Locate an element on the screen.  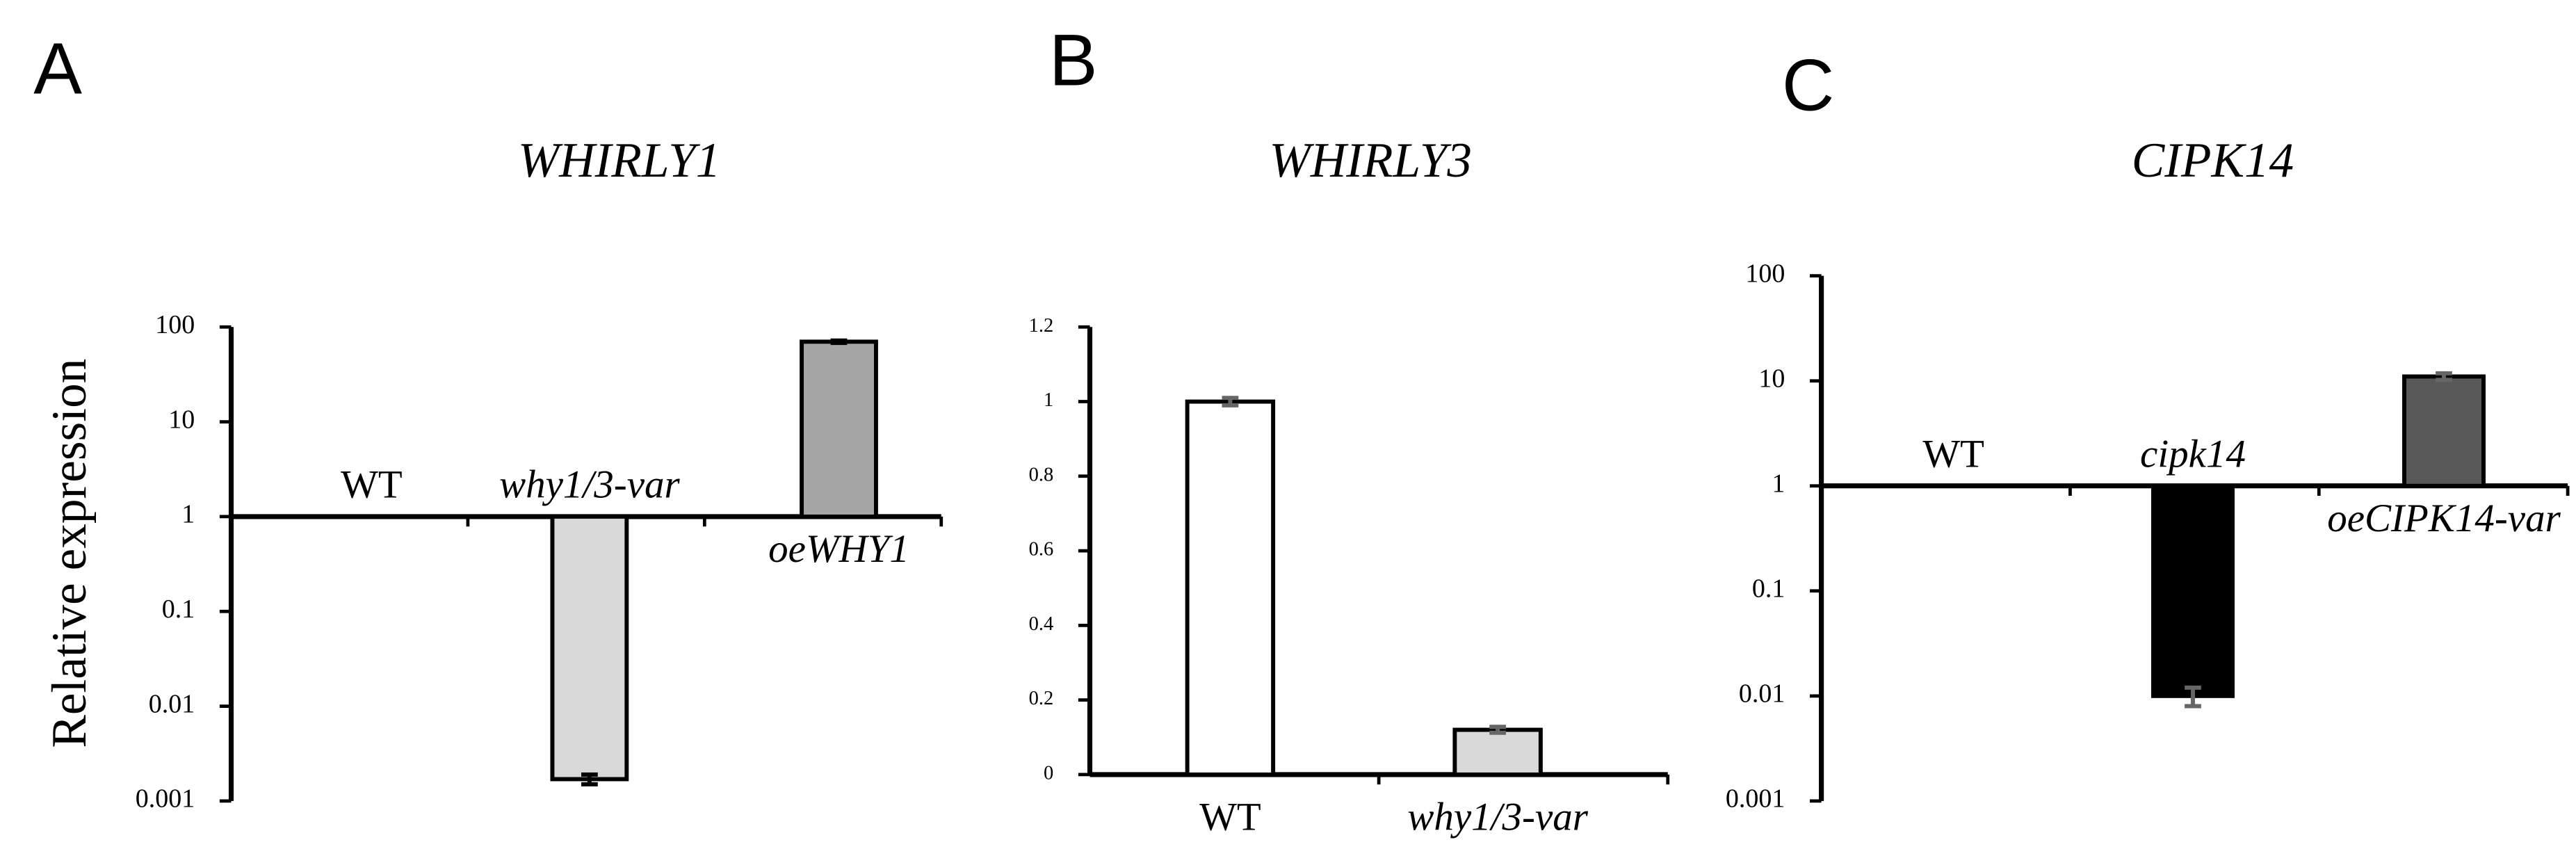
y-tick-label: 0.6 is located at coordinates (1041, 549).